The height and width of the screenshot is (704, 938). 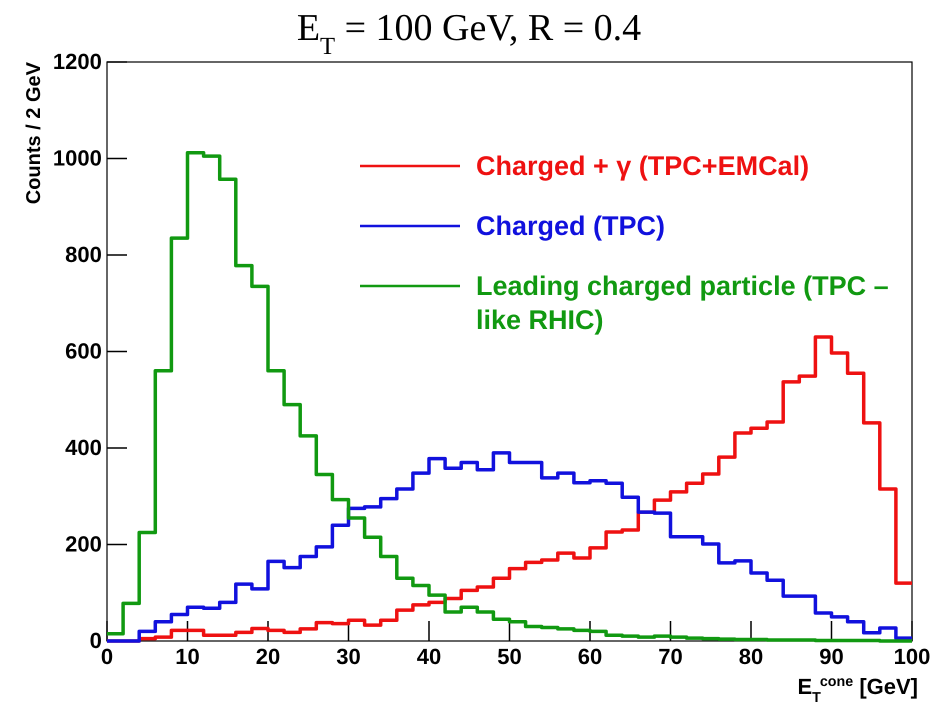 What do you see at coordinates (509, 656) in the screenshot?
I see `x-tick-label: 50` at bounding box center [509, 656].